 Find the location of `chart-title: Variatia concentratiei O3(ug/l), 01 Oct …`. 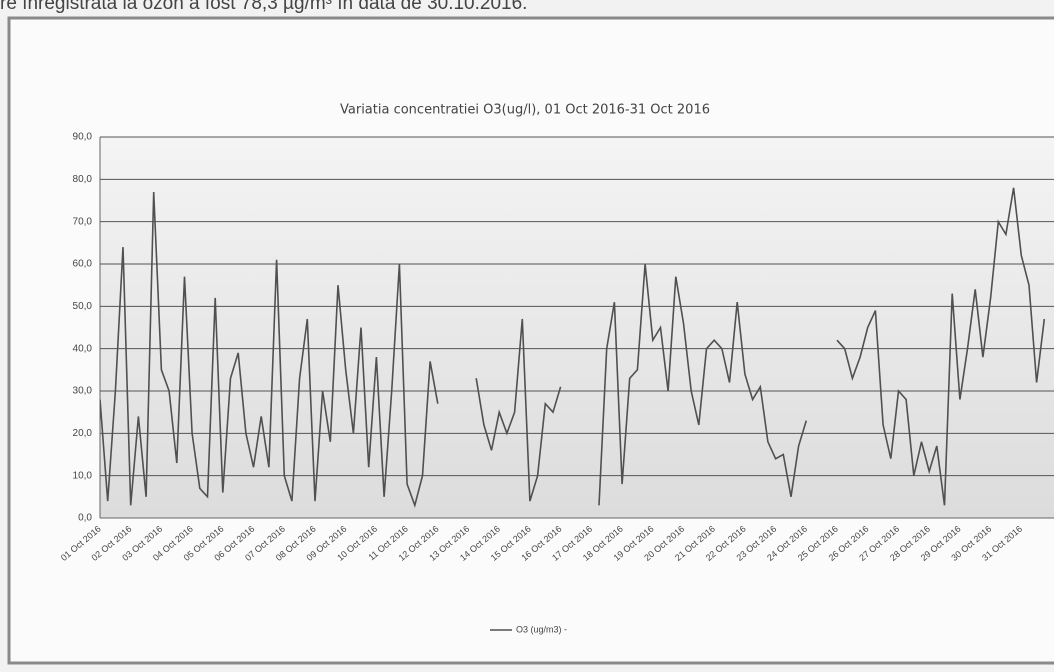

chart-title: Variatia concentratiei O3(ug/l), 01 Oct … is located at coordinates (525, 110).